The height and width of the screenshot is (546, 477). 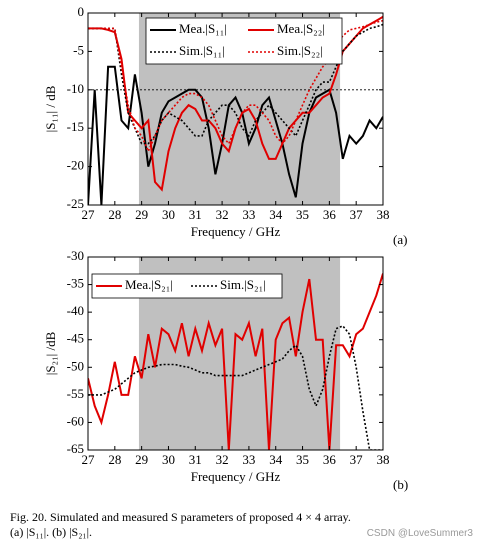 I want to click on watermark: CSDN @LoveSummer3, so click(x=419, y=533).